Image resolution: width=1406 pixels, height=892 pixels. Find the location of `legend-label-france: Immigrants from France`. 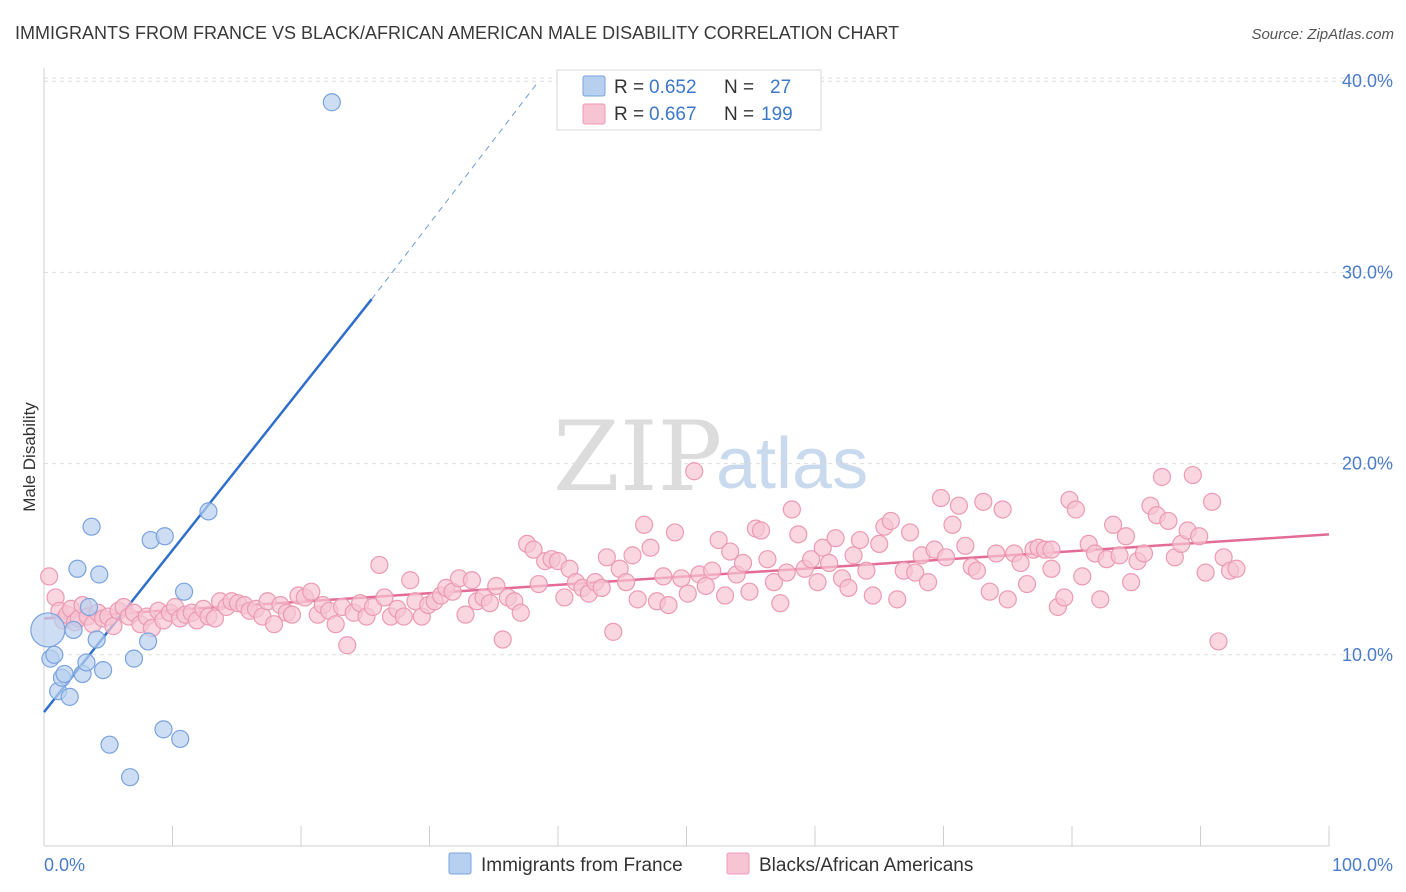

legend-label-france: Immigrants from France is located at coordinates (582, 865).